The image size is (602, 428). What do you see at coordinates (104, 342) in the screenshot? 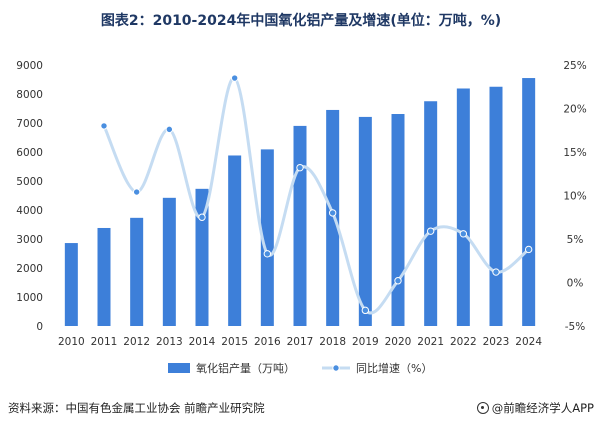
I see `x-tick-label: 2011` at bounding box center [104, 342].